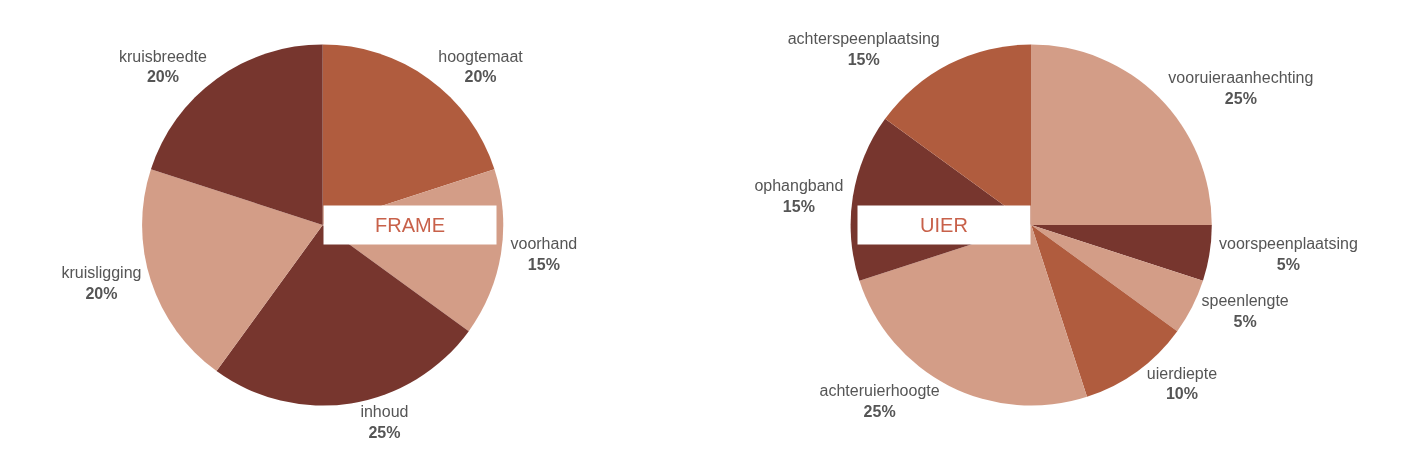 This screenshot has width=1424, height=450. Describe the element at coordinates (879, 391) in the screenshot. I see `slice-label: achteruierhoogte` at that location.